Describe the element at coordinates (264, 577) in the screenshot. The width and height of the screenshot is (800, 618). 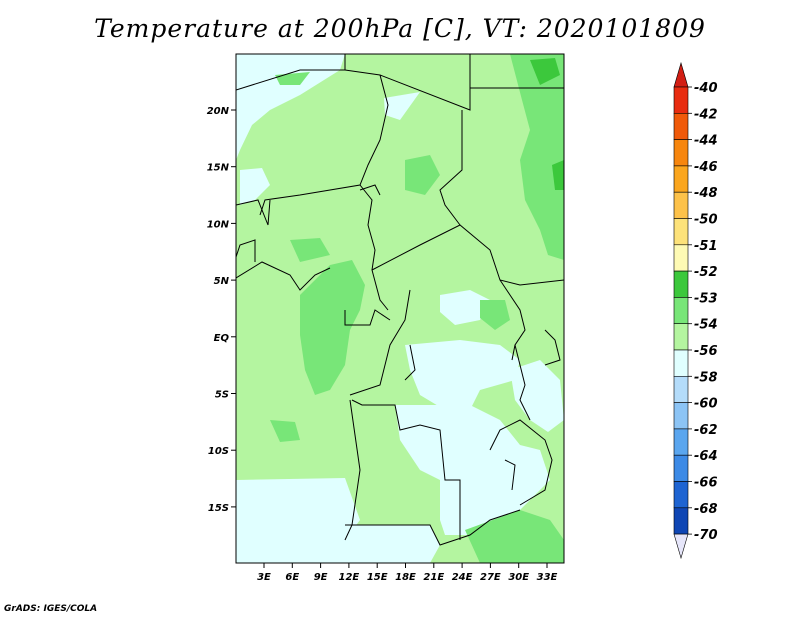
I see `lon-tick-label: 3E` at that location.